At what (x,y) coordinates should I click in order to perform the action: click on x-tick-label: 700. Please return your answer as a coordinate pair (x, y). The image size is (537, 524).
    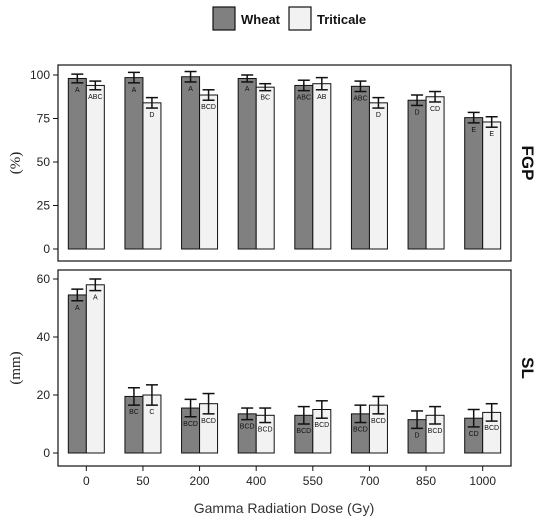
    Looking at the image, I should click on (369, 481).